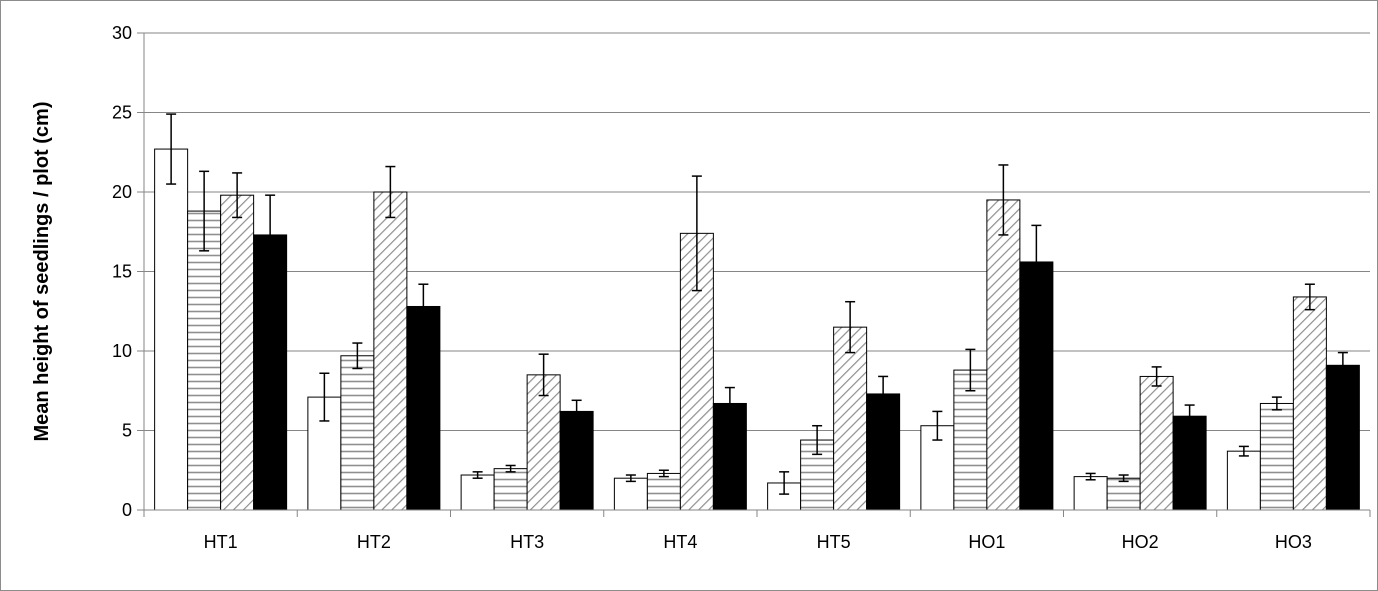  What do you see at coordinates (122, 33) in the screenshot?
I see `y-tick-label: 30` at bounding box center [122, 33].